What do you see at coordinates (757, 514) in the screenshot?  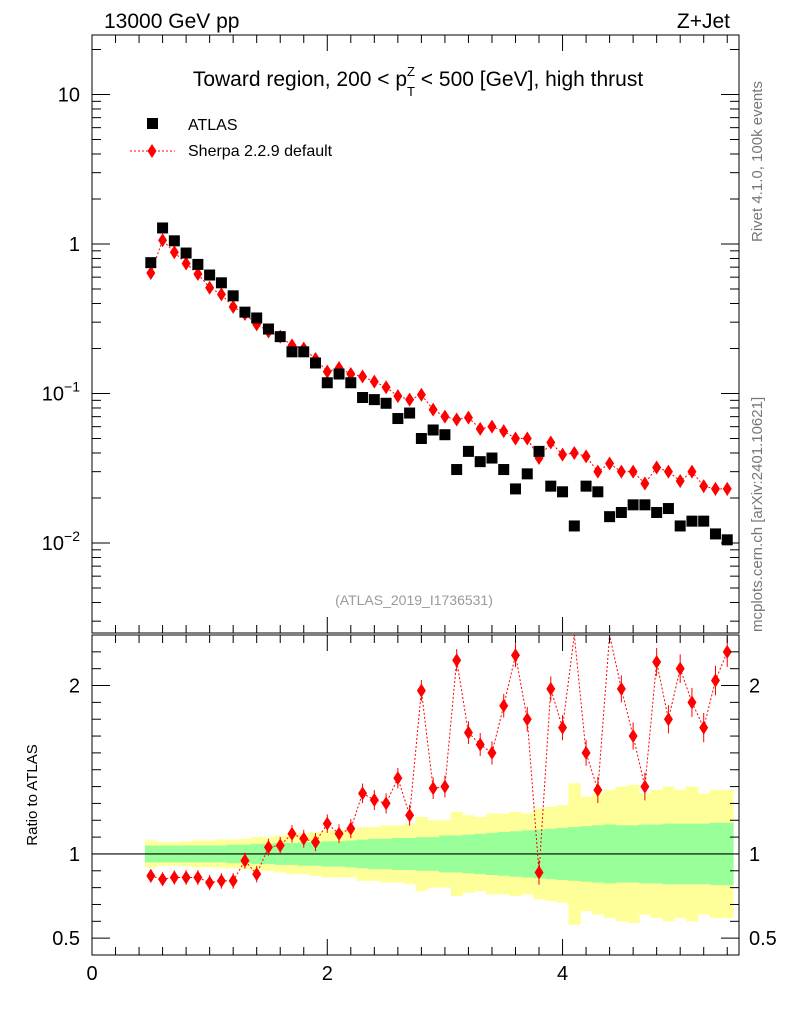 I see `side-label-bottom: mcplots.cern.ch [arXiv:2401.10621]` at bounding box center [757, 514].